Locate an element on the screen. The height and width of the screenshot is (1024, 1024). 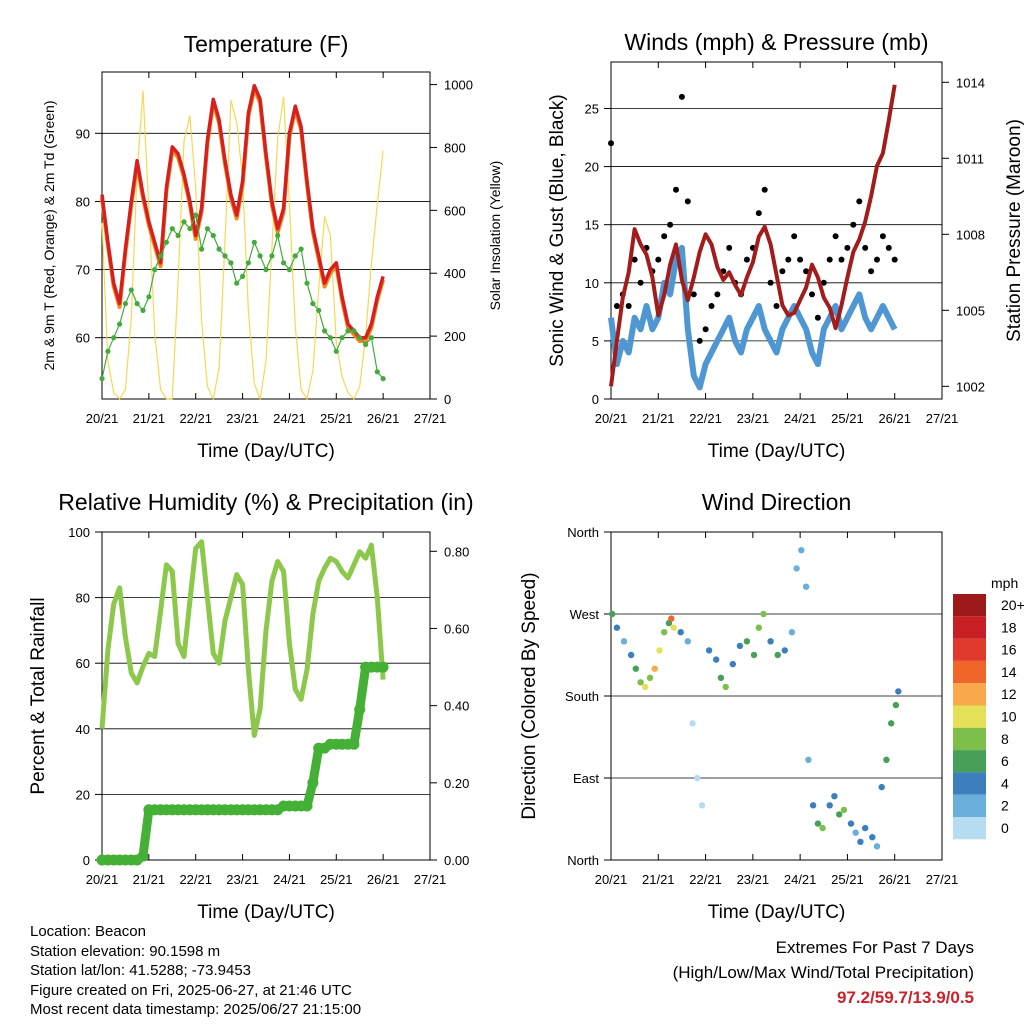
temp-9m-line is located at coordinates (243, 215).